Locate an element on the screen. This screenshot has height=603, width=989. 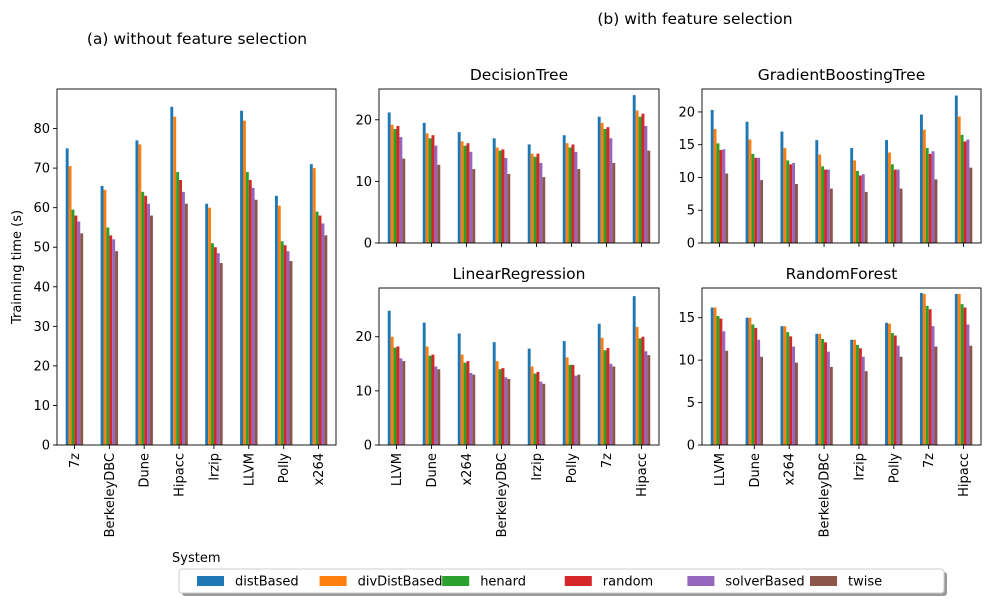
bar-a-divDistBased-llvm is located at coordinates (244, 282).